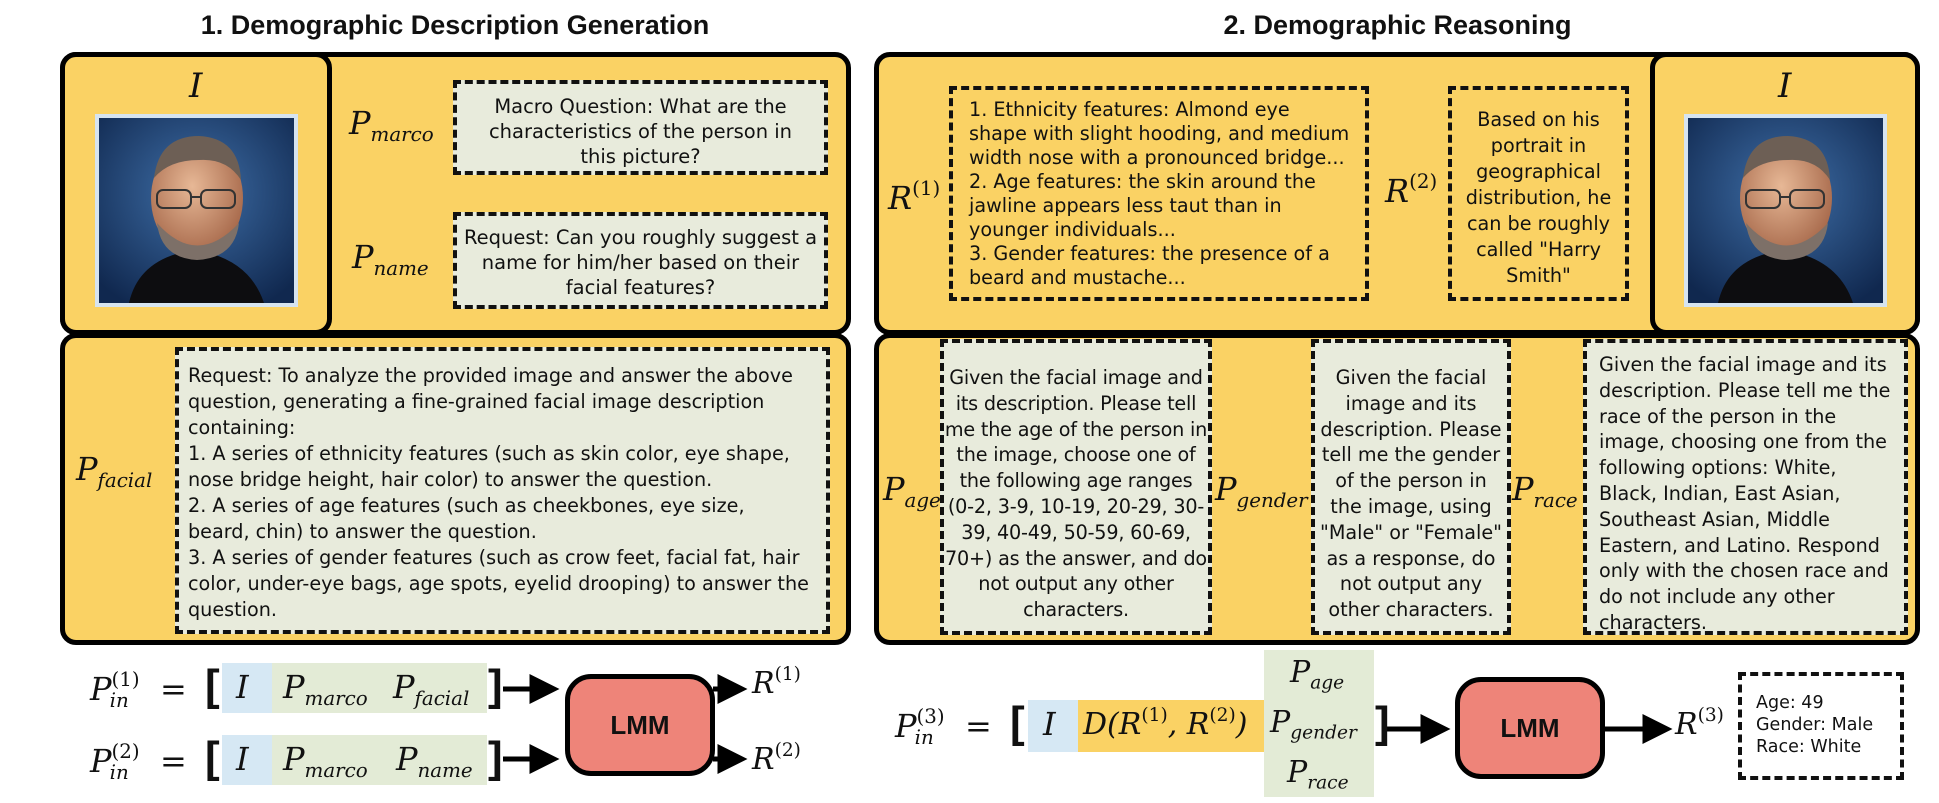 Image resolution: width=1939 pixels, height=803 pixels. Describe the element at coordinates (173, 761) in the screenshot. I see `eq2-equals: =` at that location.